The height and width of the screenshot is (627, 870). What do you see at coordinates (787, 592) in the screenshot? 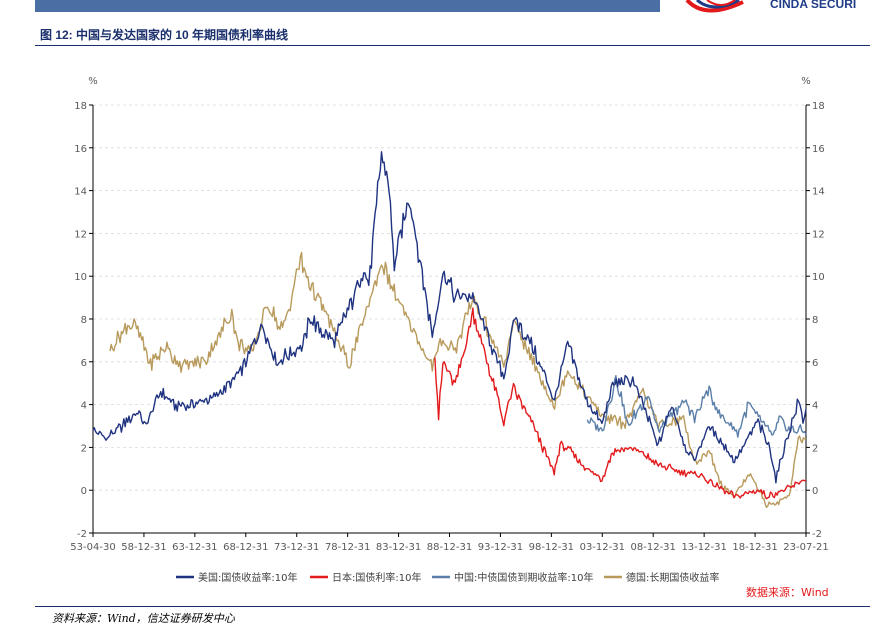
I see `data-source-label: 数据来源：Wind` at bounding box center [787, 592].